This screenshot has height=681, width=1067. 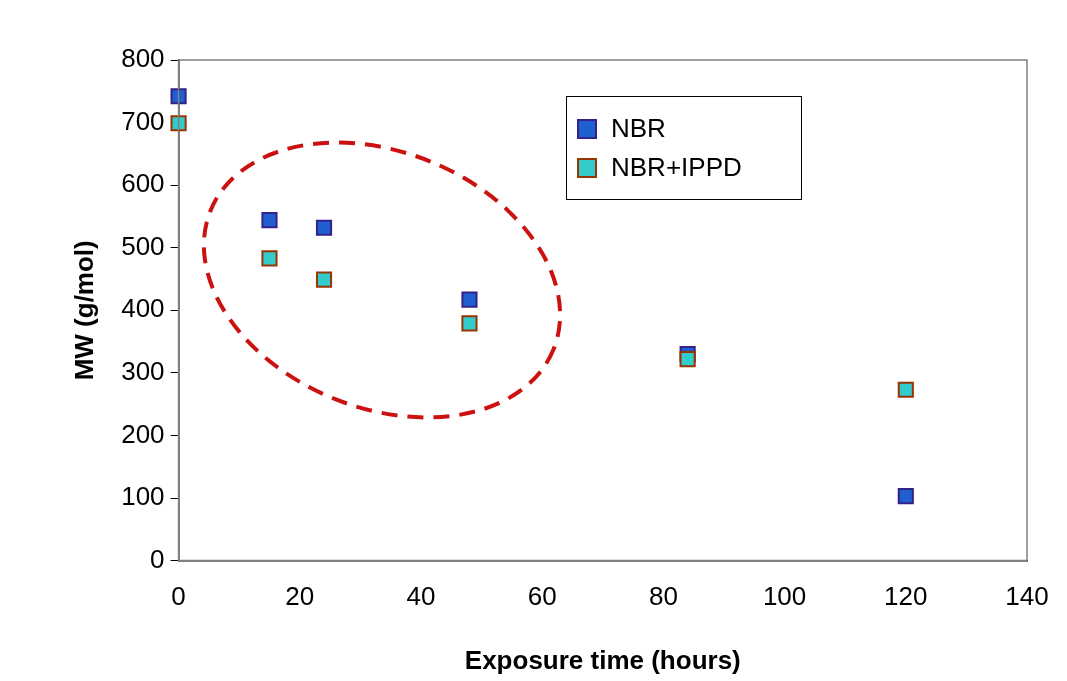 I want to click on y-tick-label: 300, so click(x=143, y=371).